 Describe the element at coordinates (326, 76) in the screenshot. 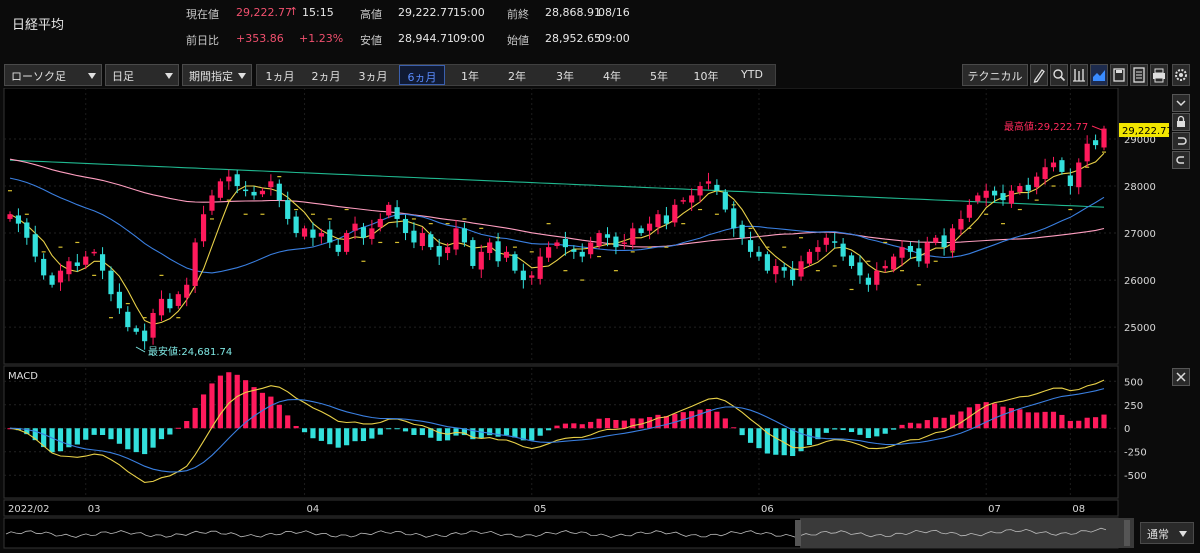

I see `period-2m-button: 2ヵ月` at that location.